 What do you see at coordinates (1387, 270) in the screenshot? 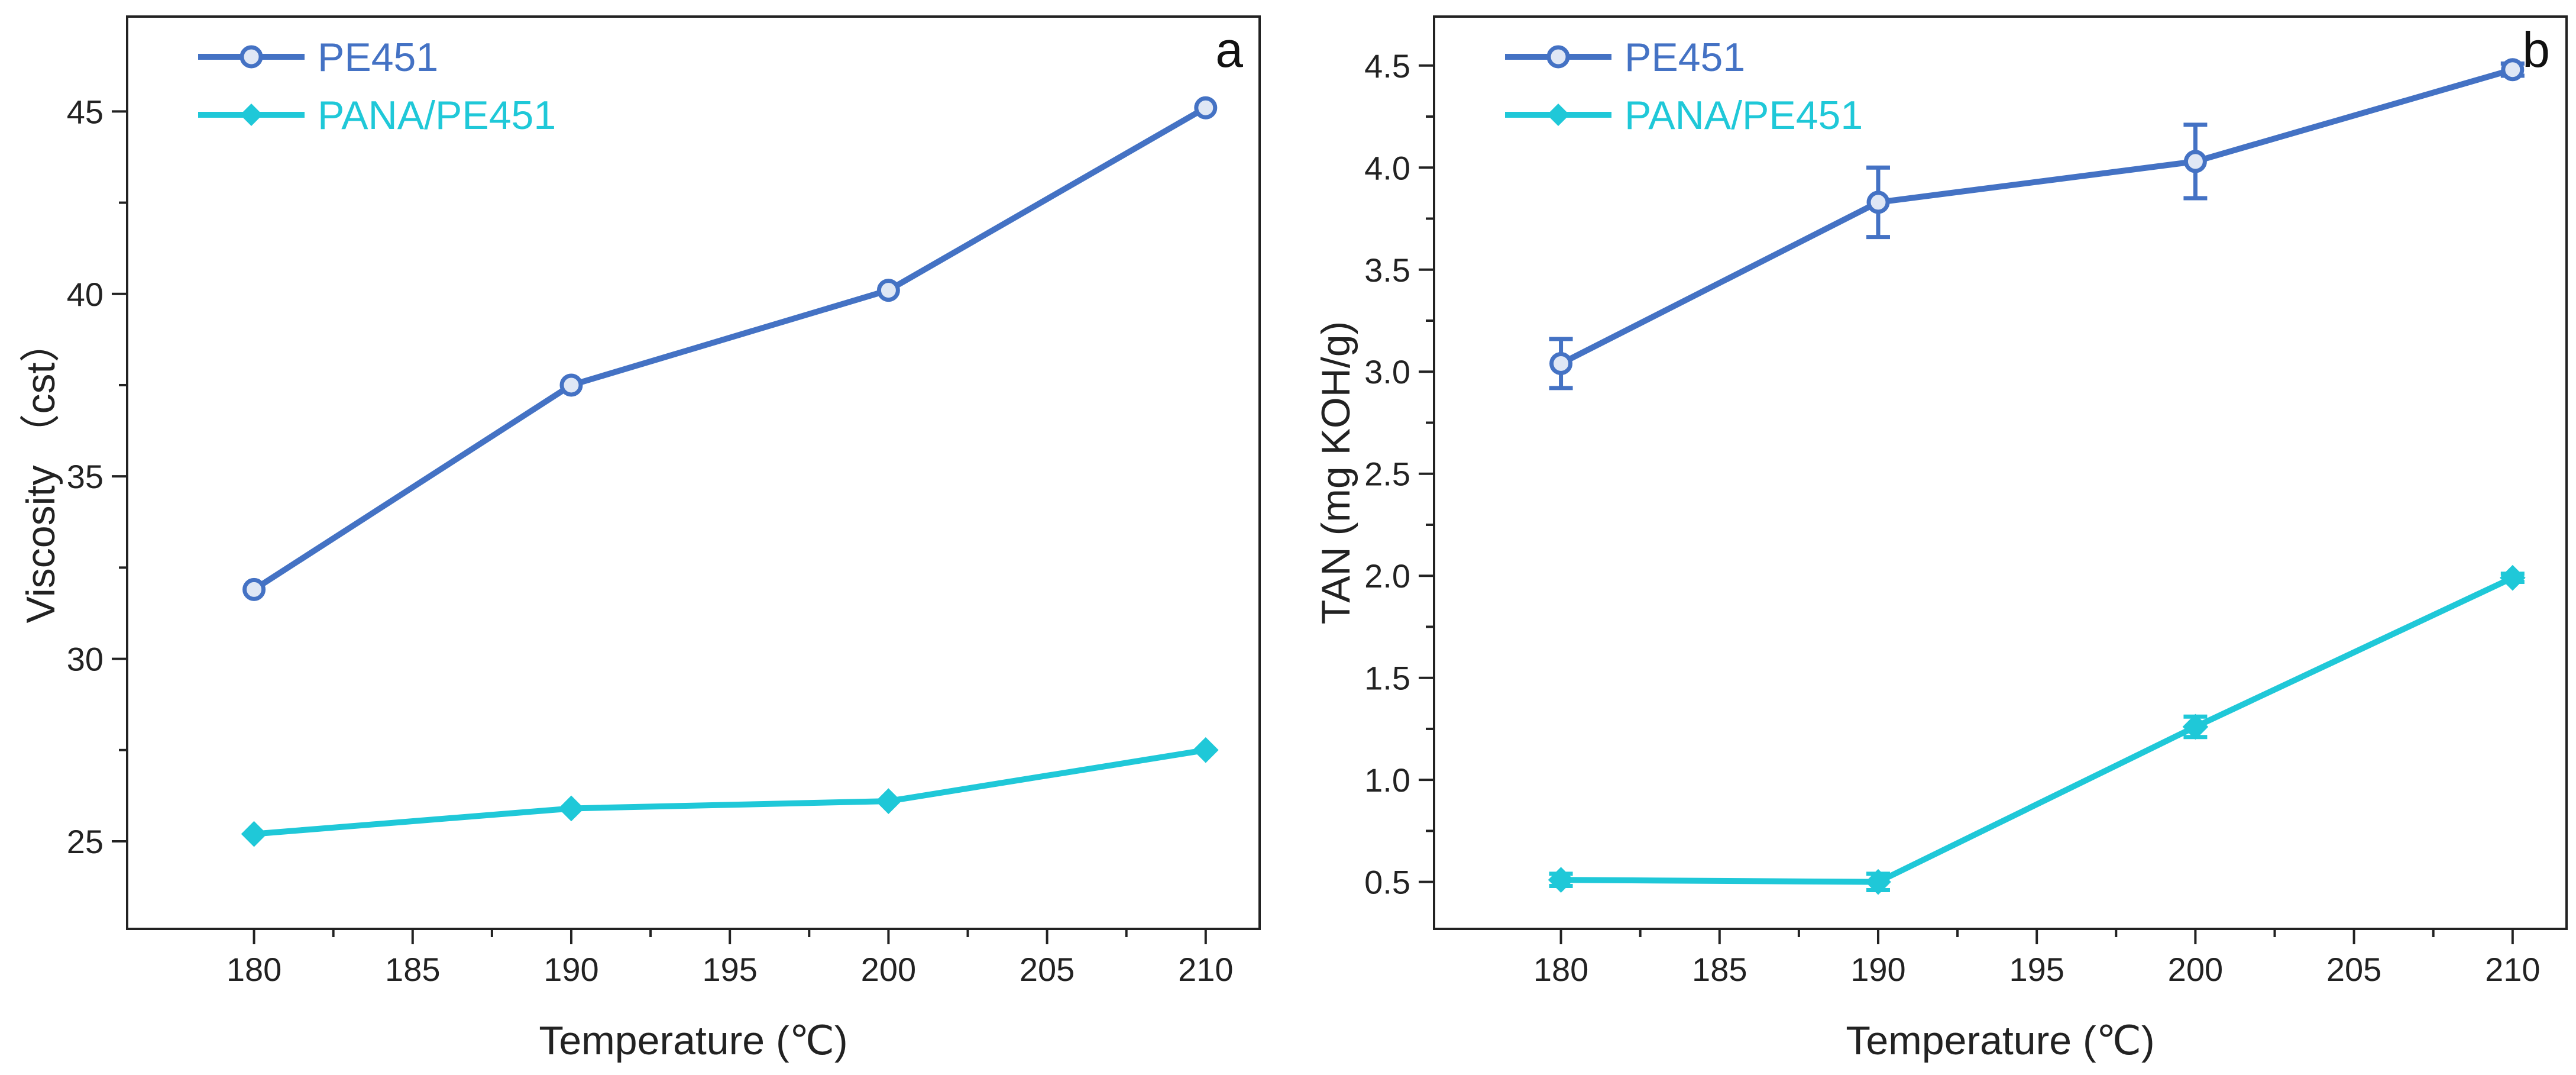
I see `y-tick-label: 3.5` at bounding box center [1387, 270].